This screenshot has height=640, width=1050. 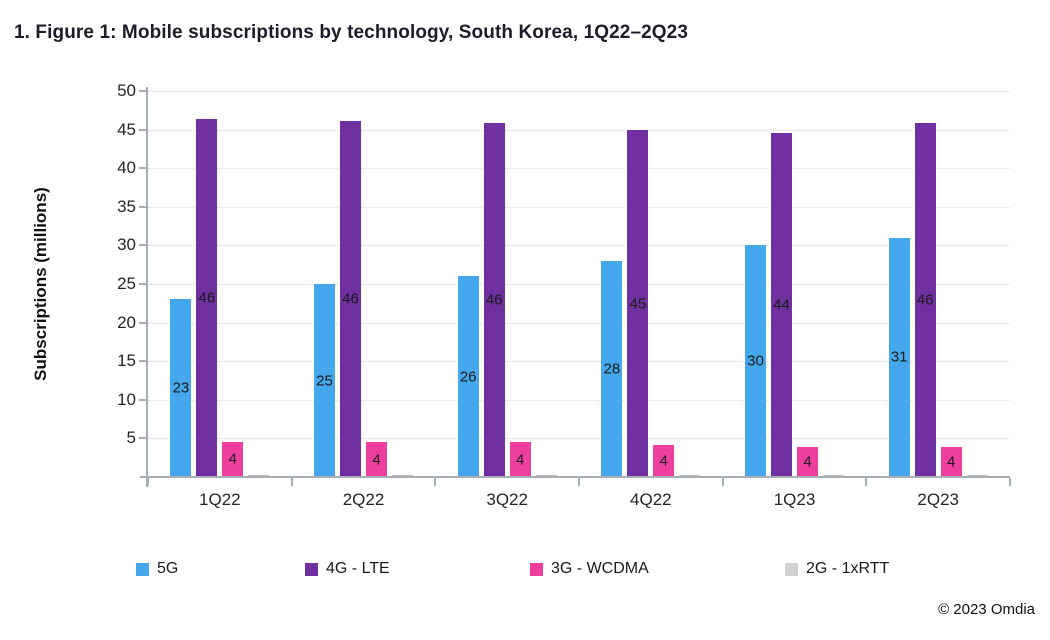 I want to click on x-tick-label-4q22: 4Q22, so click(x=651, y=499).